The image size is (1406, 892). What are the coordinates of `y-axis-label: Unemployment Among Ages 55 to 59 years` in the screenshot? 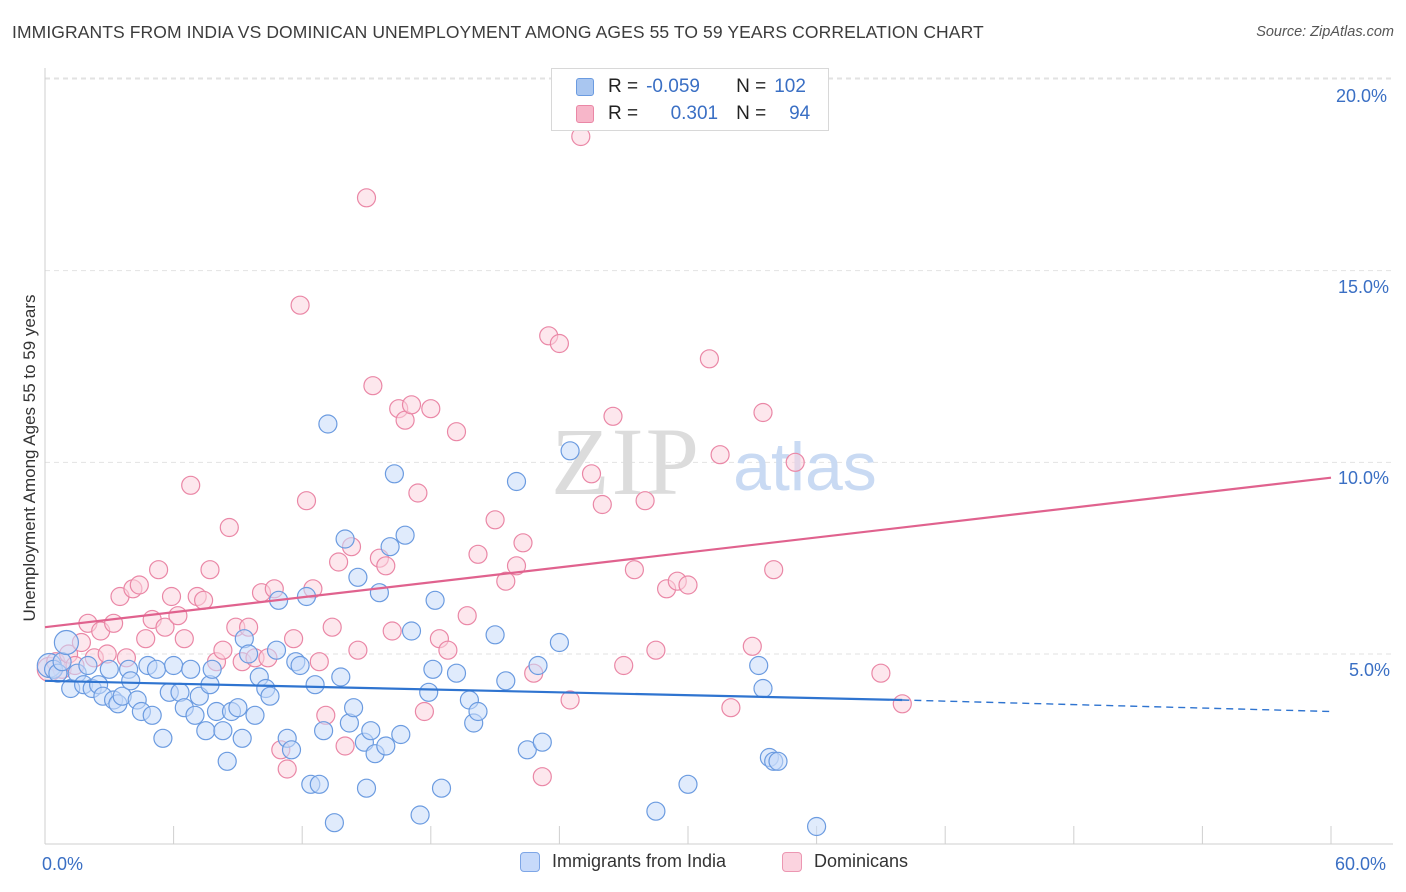 It's located at (29, 458).